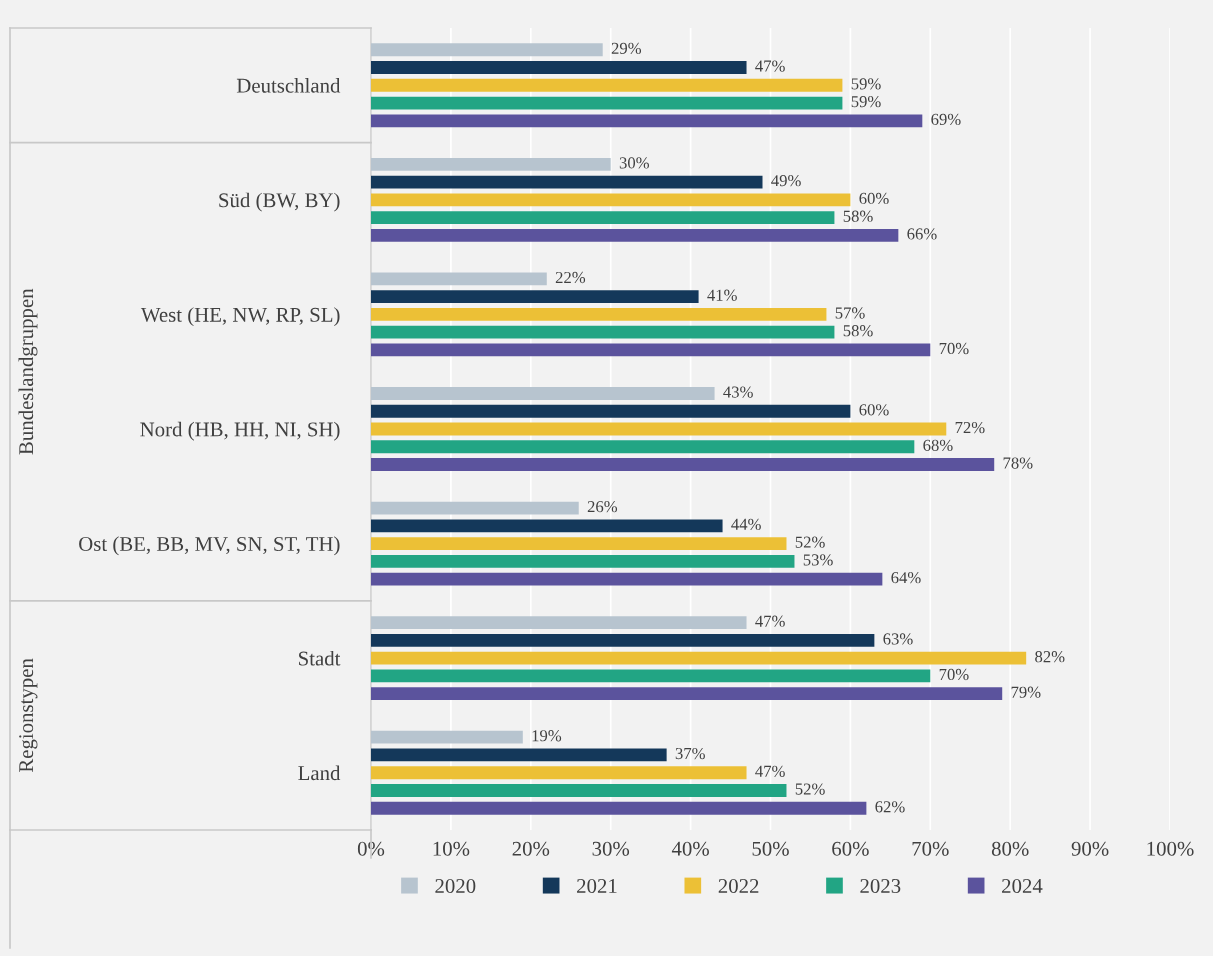 The image size is (1213, 956). I want to click on legend-label: 2023, so click(880, 886).